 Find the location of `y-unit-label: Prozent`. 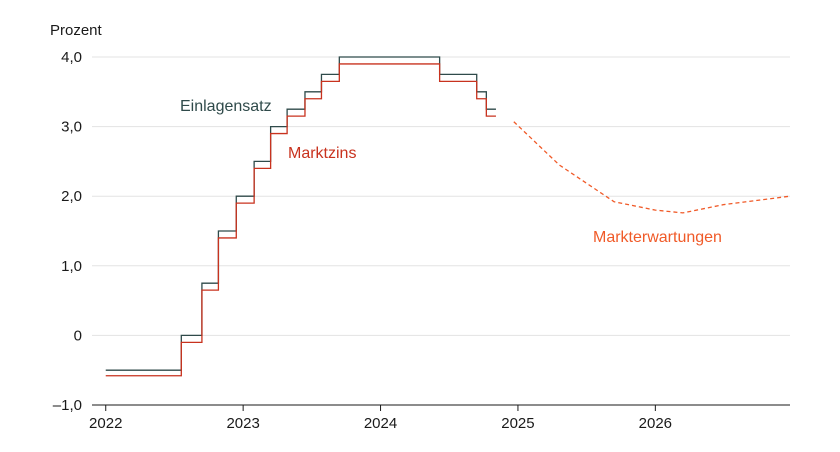

y-unit-label: Prozent is located at coordinates (76, 30).